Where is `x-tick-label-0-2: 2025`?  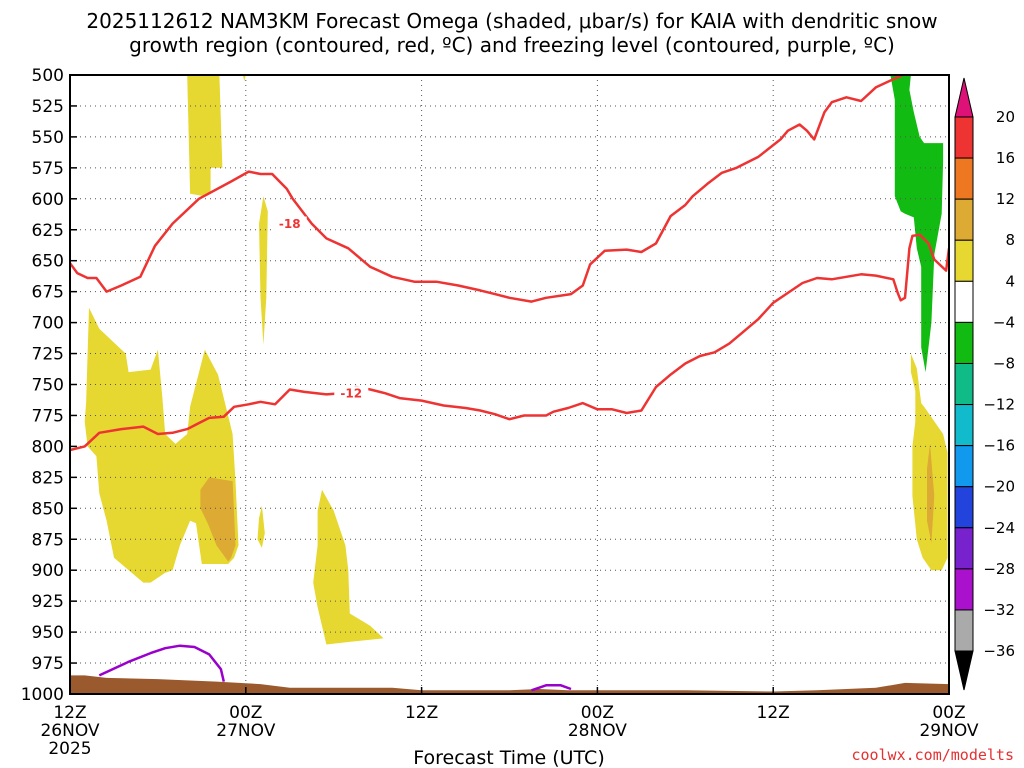
x-tick-label-0-2: 2025 is located at coordinates (69, 749).